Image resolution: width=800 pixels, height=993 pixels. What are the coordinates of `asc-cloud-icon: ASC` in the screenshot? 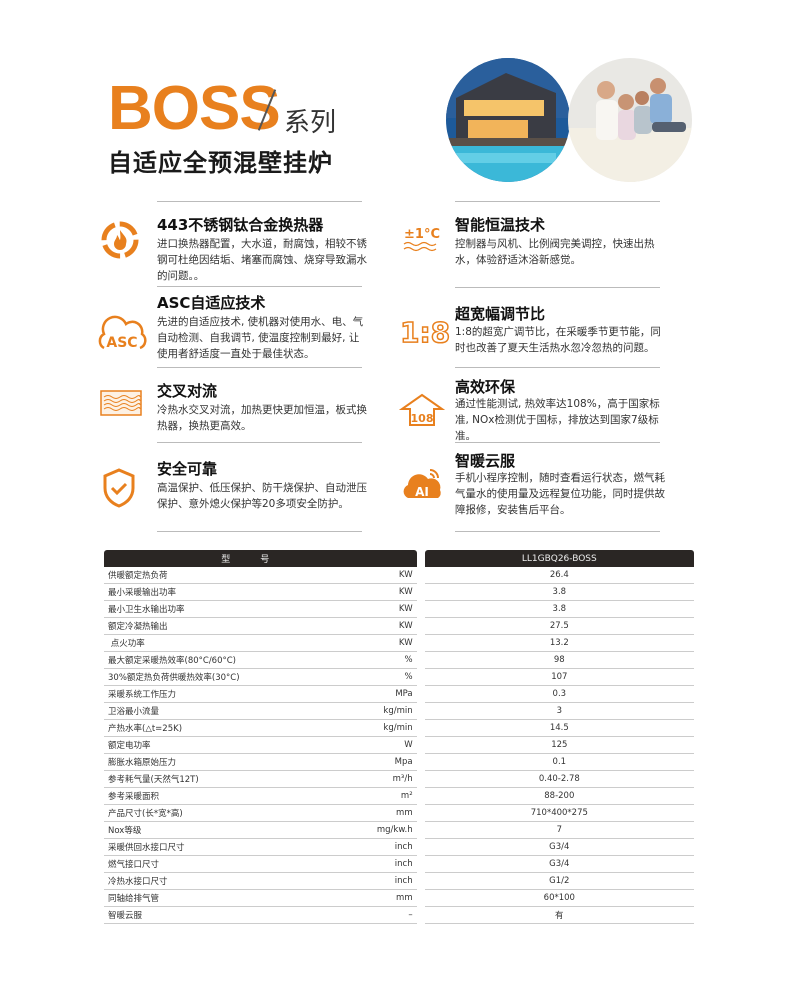 It's located at (122, 334).